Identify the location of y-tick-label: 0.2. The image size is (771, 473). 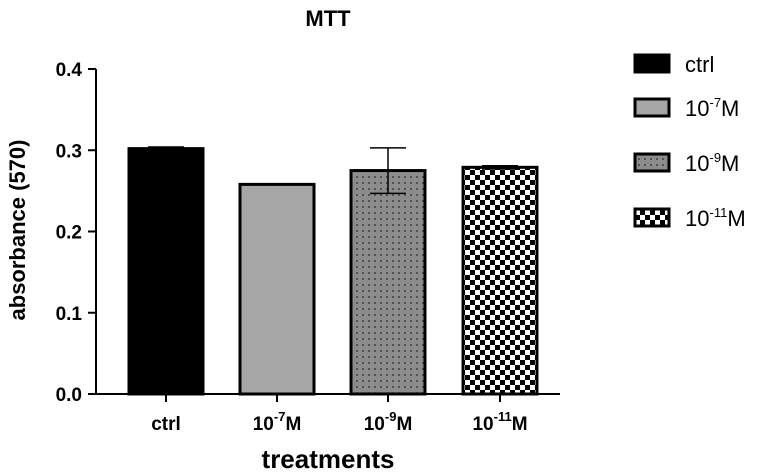
(69, 233).